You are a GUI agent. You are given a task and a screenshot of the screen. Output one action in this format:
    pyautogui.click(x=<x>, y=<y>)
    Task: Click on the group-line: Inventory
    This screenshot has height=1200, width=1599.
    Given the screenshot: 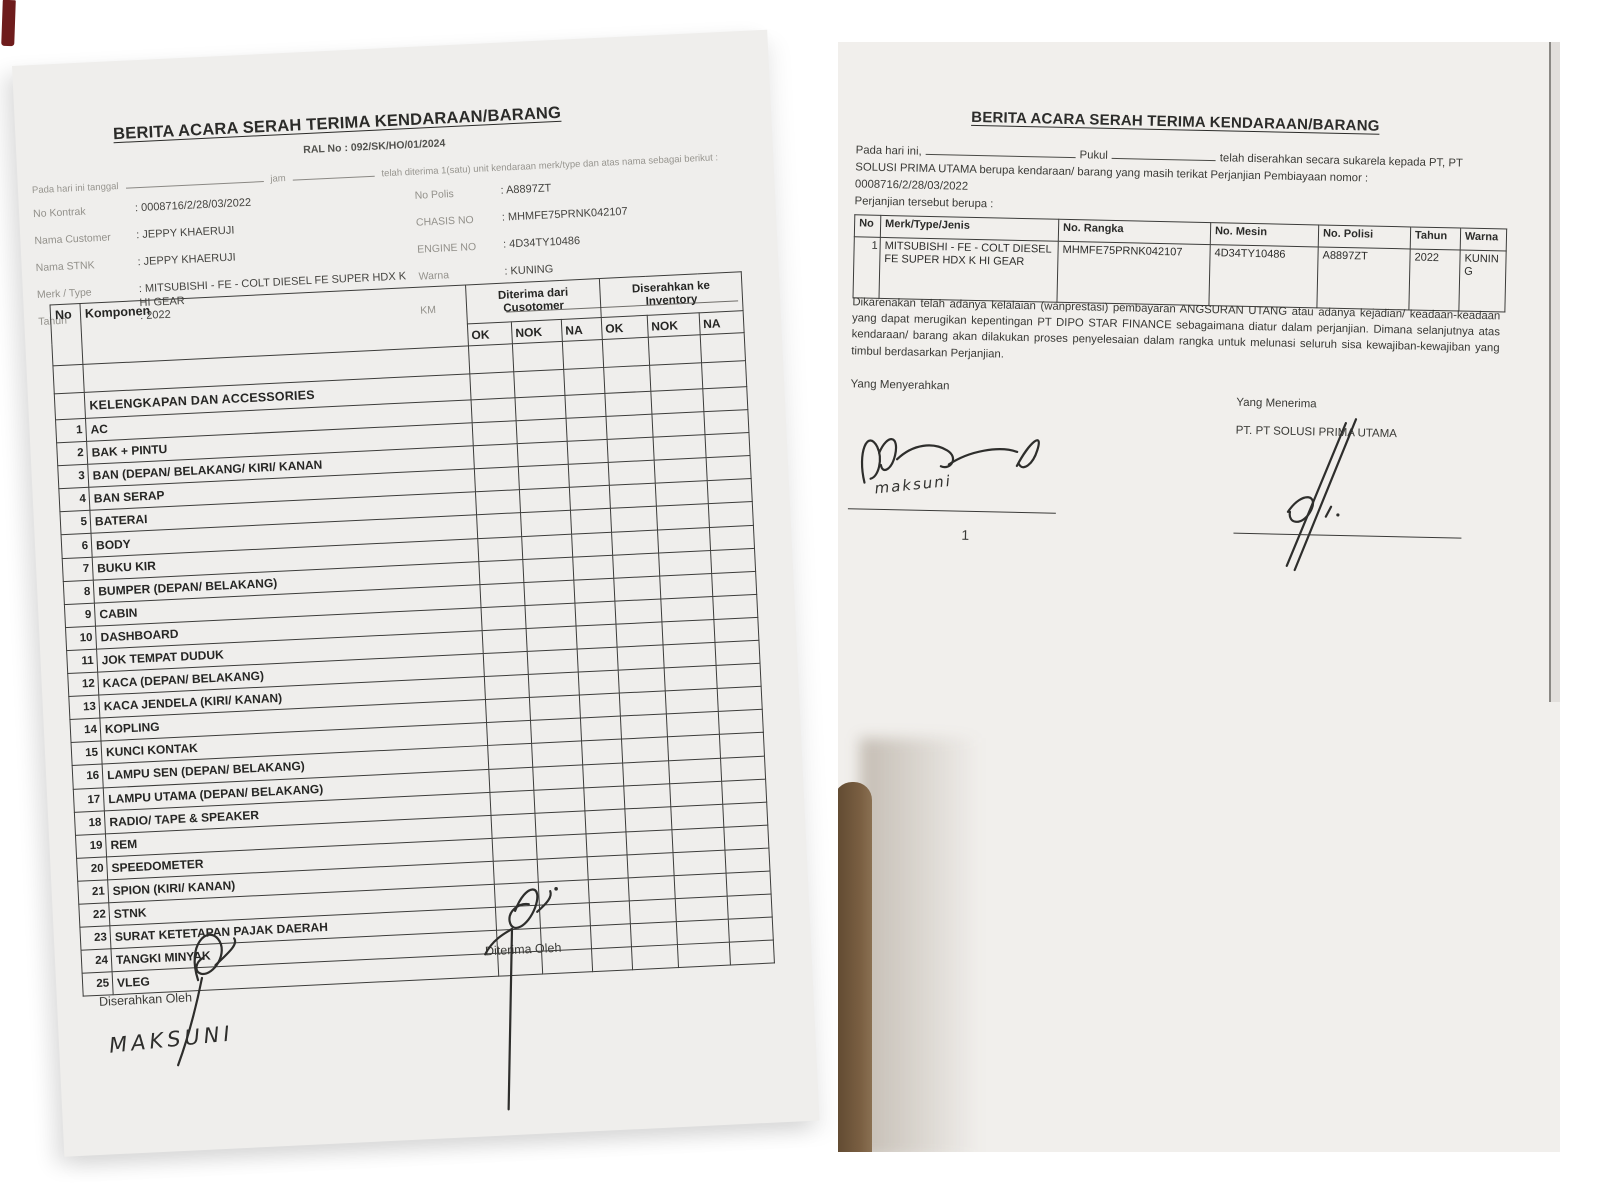 What is the action you would take?
    pyautogui.click(x=671, y=300)
    